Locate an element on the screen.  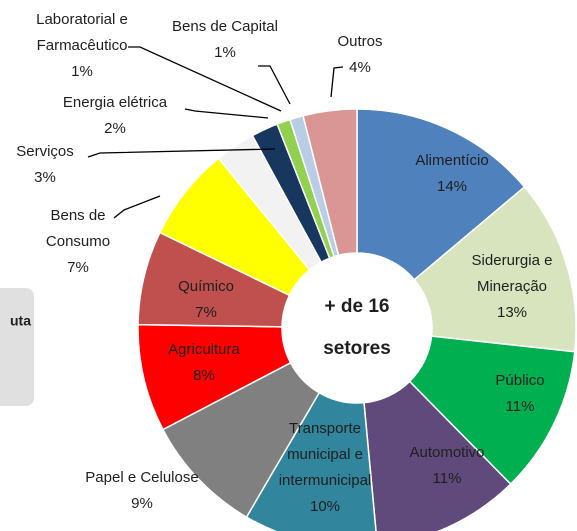
slice-label: Agricultura is located at coordinates (204, 349).